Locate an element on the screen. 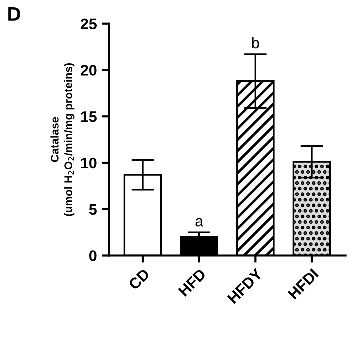 Image resolution: width=364 pixels, height=341 pixels. text: D is located at coordinates (14, 14).